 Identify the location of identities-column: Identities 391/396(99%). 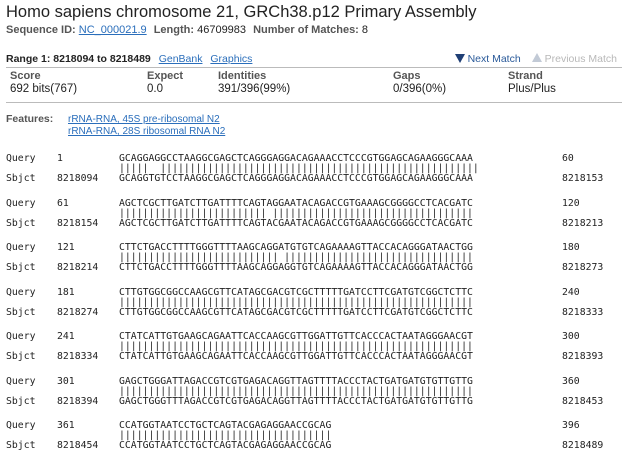
(254, 82).